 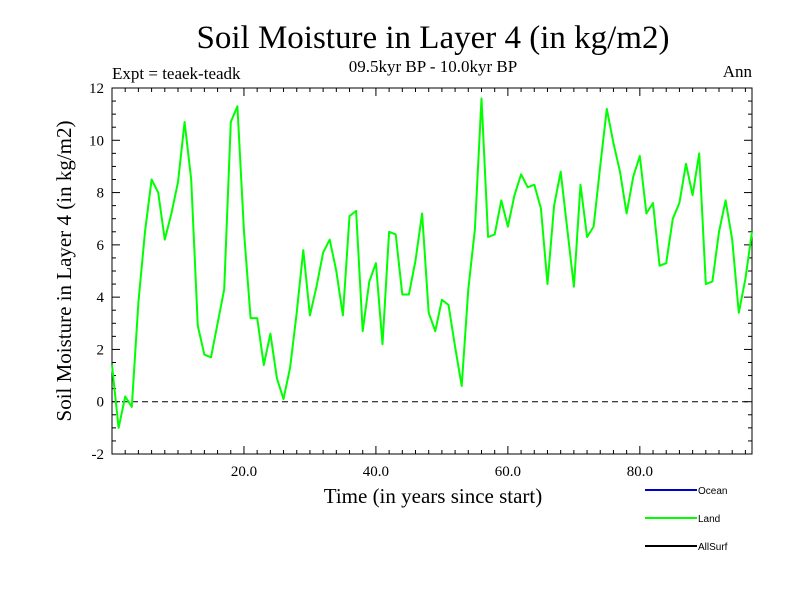 What do you see at coordinates (640, 472) in the screenshot?
I see `x-tick-label: 80.0` at bounding box center [640, 472].